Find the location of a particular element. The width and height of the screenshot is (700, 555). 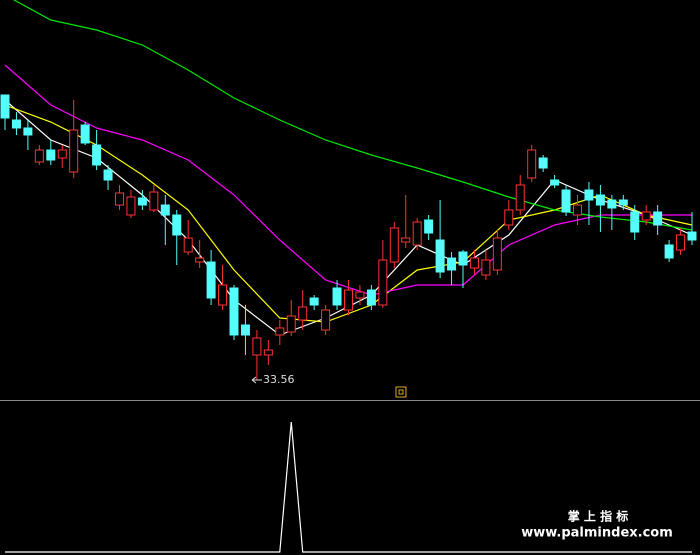

icon is located at coordinates (401, 392).